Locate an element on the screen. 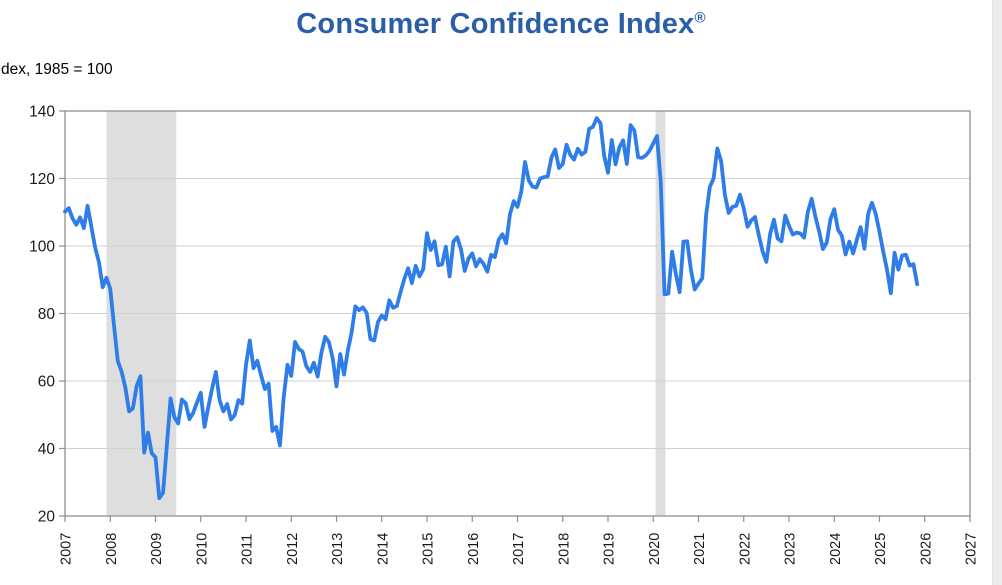  x-tick-label: 2014 is located at coordinates (383, 549).